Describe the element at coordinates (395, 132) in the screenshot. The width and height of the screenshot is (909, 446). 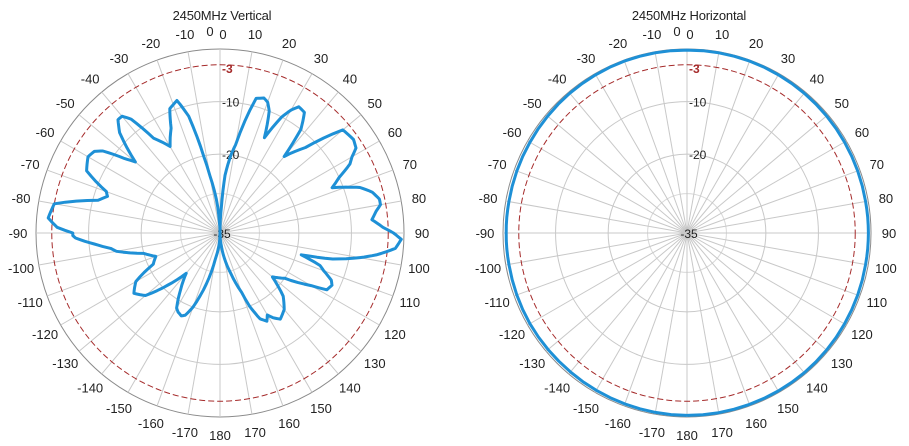
I see `angle-label: 60` at that location.